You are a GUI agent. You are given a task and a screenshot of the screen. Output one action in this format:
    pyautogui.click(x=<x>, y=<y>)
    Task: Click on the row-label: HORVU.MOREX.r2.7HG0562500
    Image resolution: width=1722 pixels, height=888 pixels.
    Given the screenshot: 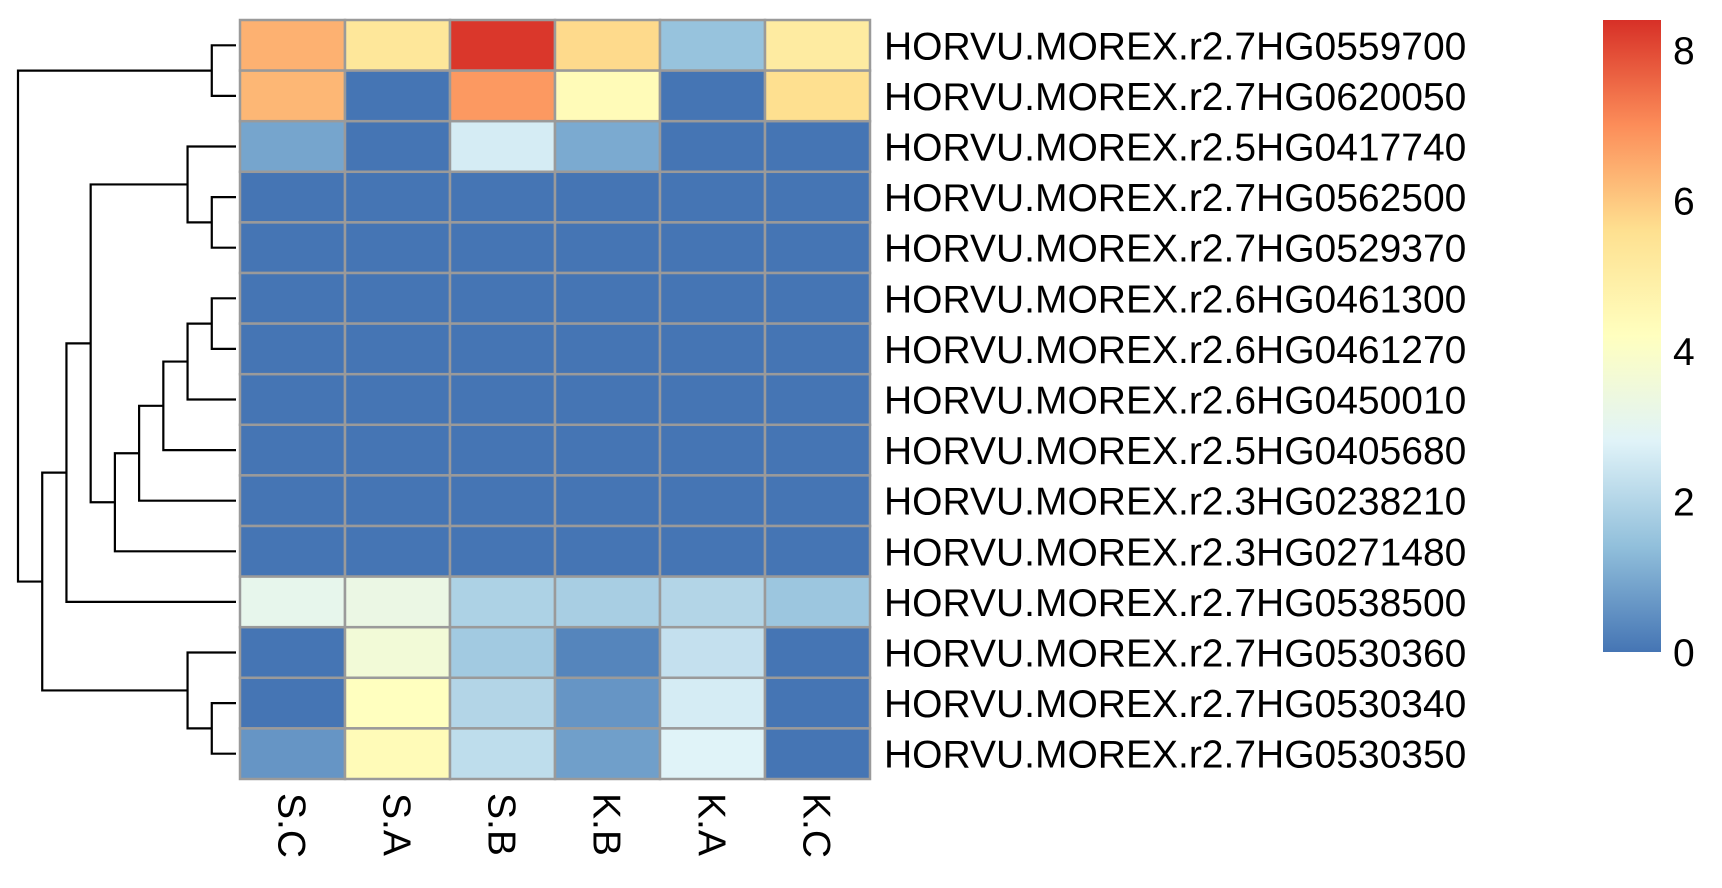 What is the action you would take?
    pyautogui.click(x=1175, y=198)
    